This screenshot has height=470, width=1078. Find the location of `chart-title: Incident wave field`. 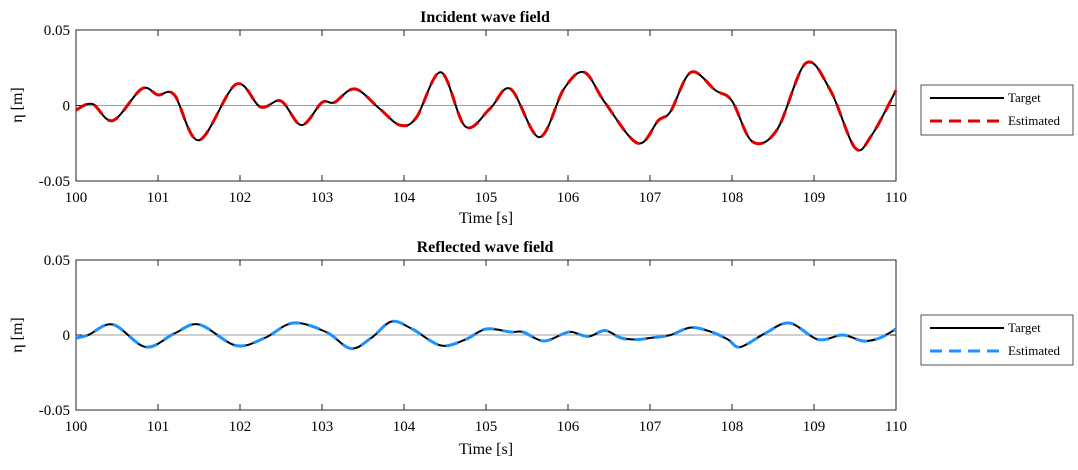

chart-title: Incident wave field is located at coordinates (485, 17).